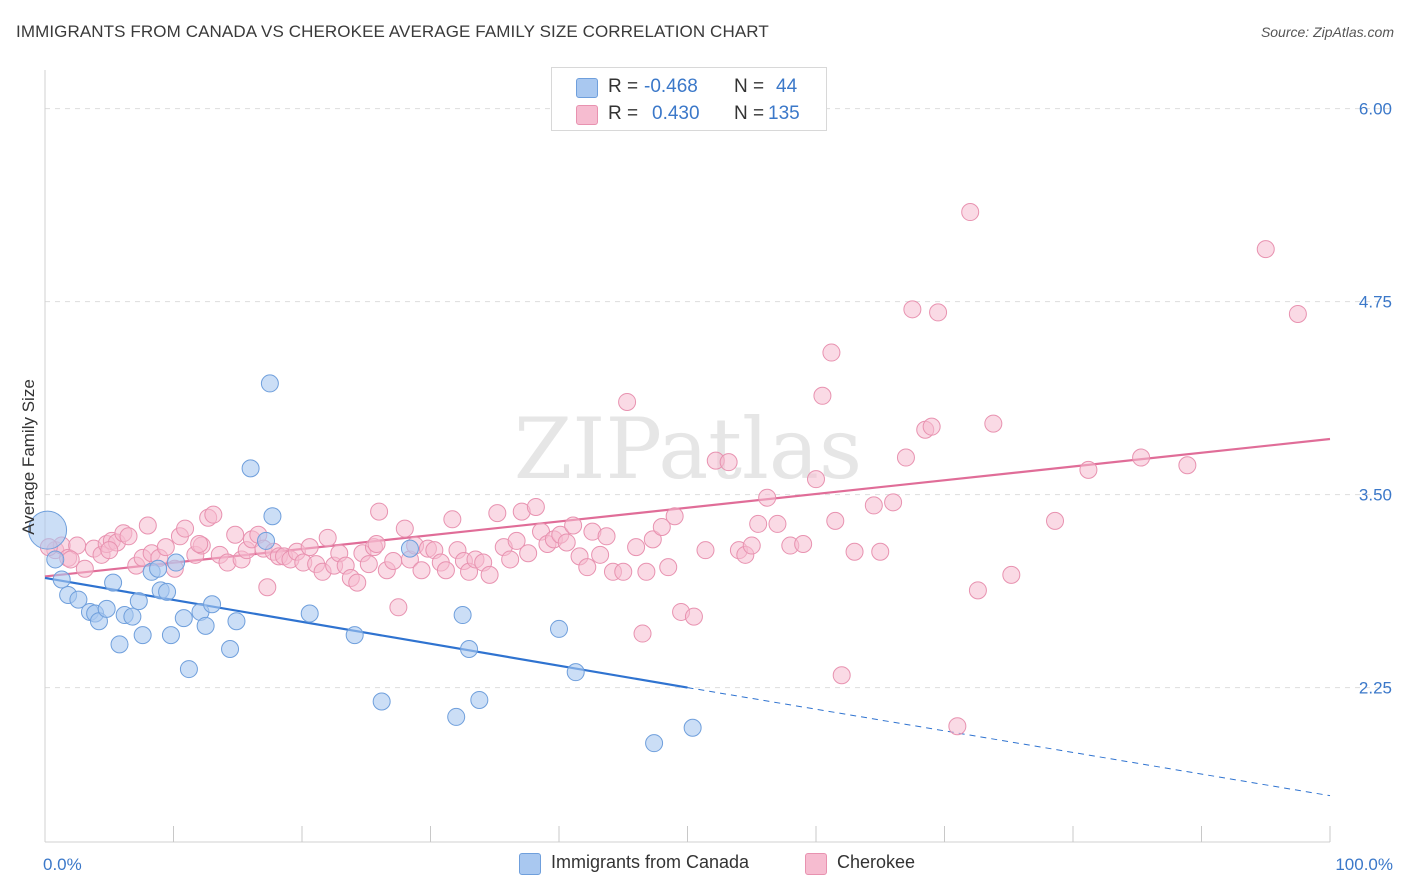  I want to click on watermark: ZIPatlas, so click(688, 449).